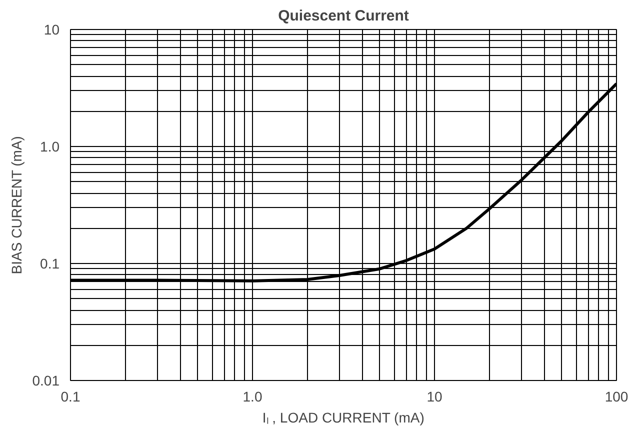 Image resolution: width=641 pixels, height=433 pixels. I want to click on x-tick-label: 10, so click(434, 396).